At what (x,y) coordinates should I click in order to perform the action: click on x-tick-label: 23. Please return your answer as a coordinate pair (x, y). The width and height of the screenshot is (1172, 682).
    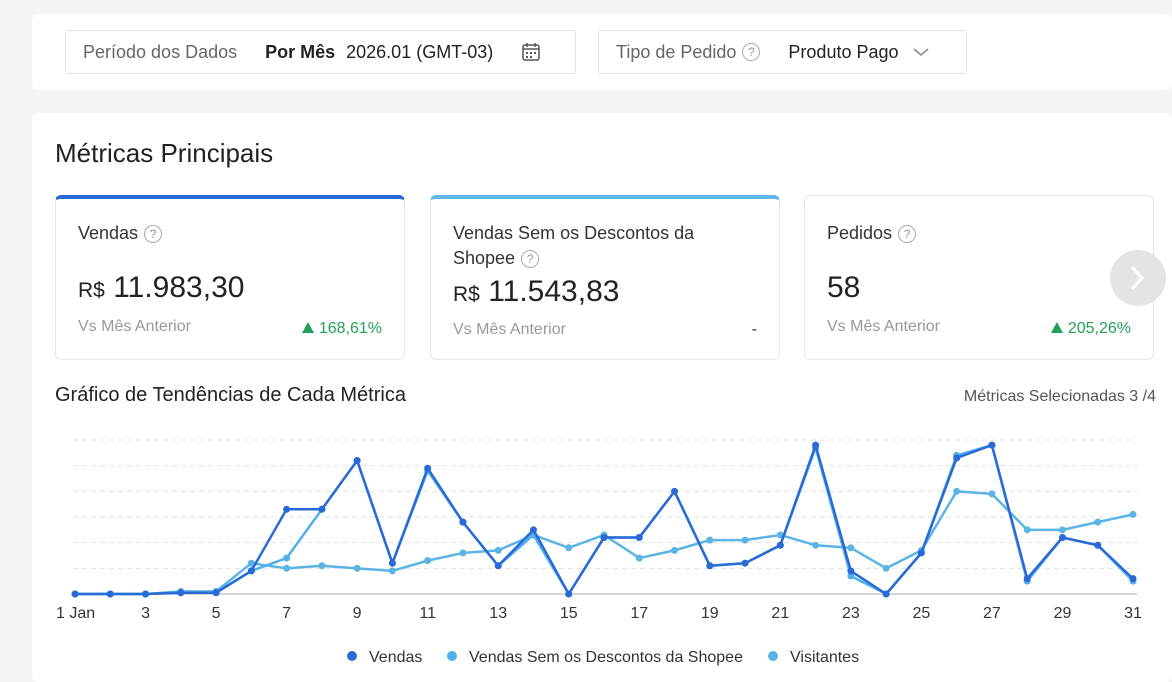
    Looking at the image, I should click on (851, 613).